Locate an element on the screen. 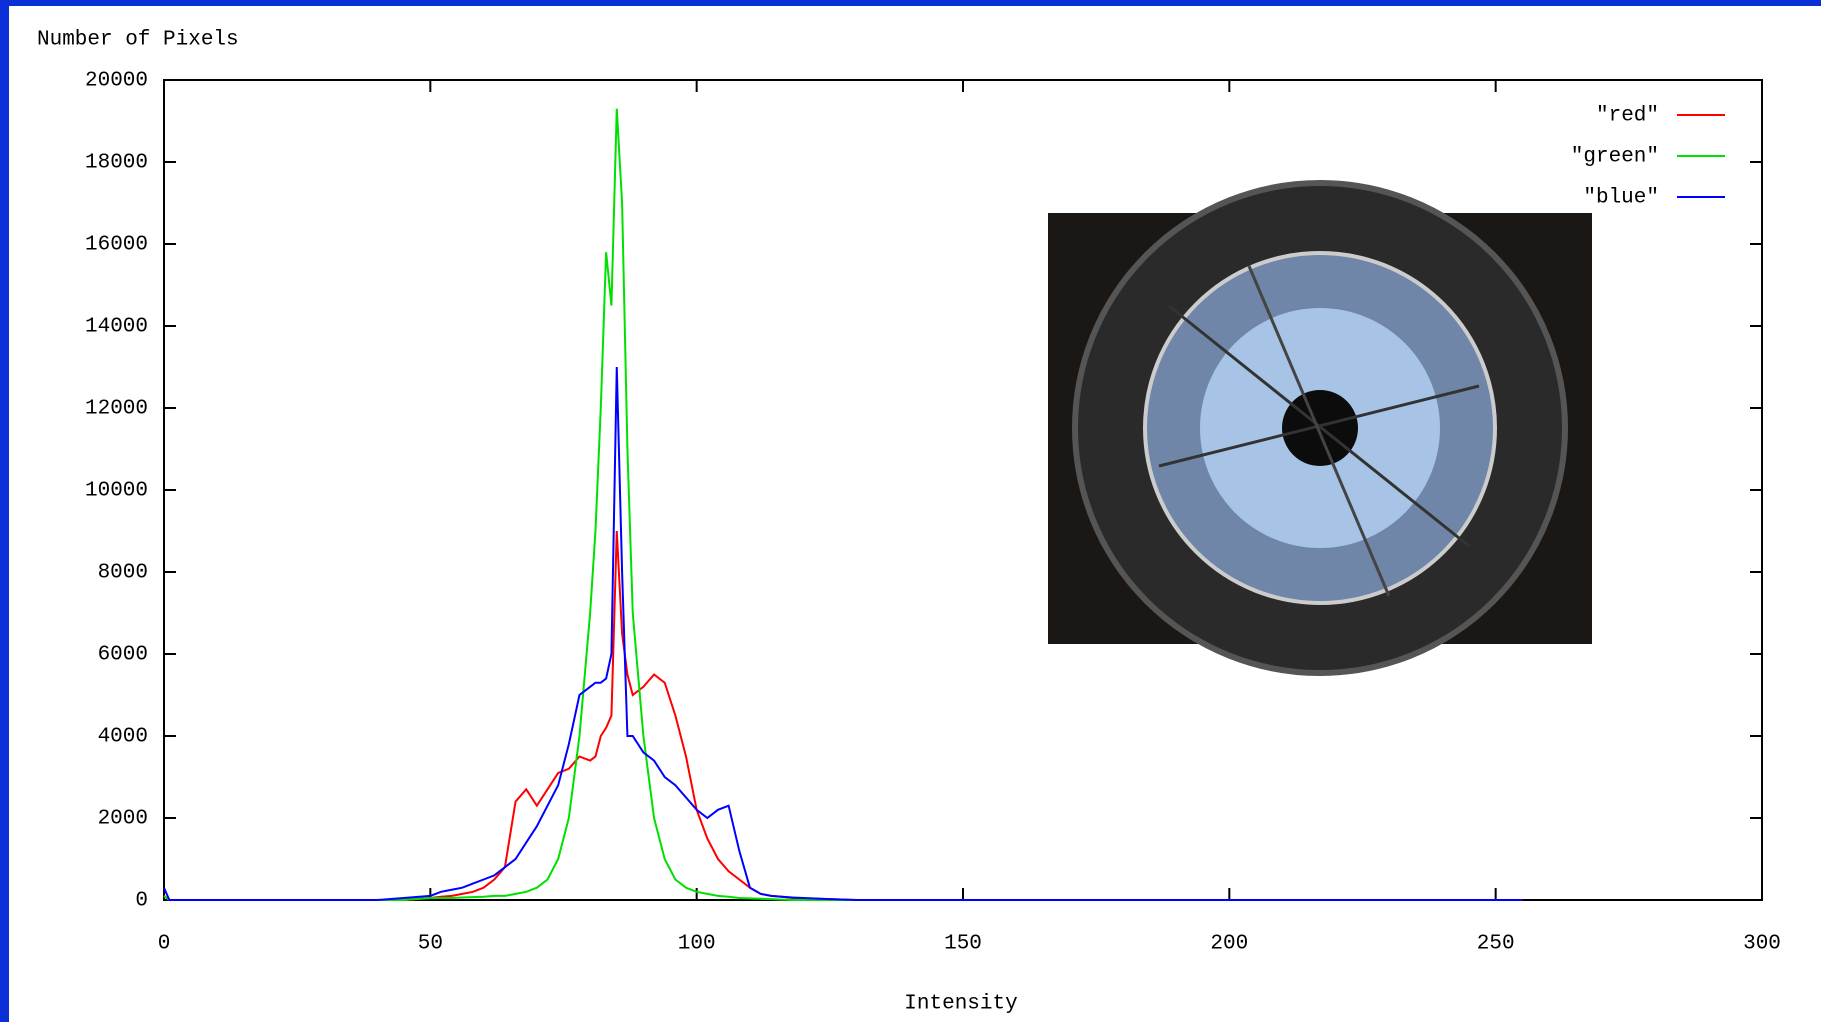 This screenshot has width=1821, height=1022. x-tick-label: 250 is located at coordinates (1496, 944).